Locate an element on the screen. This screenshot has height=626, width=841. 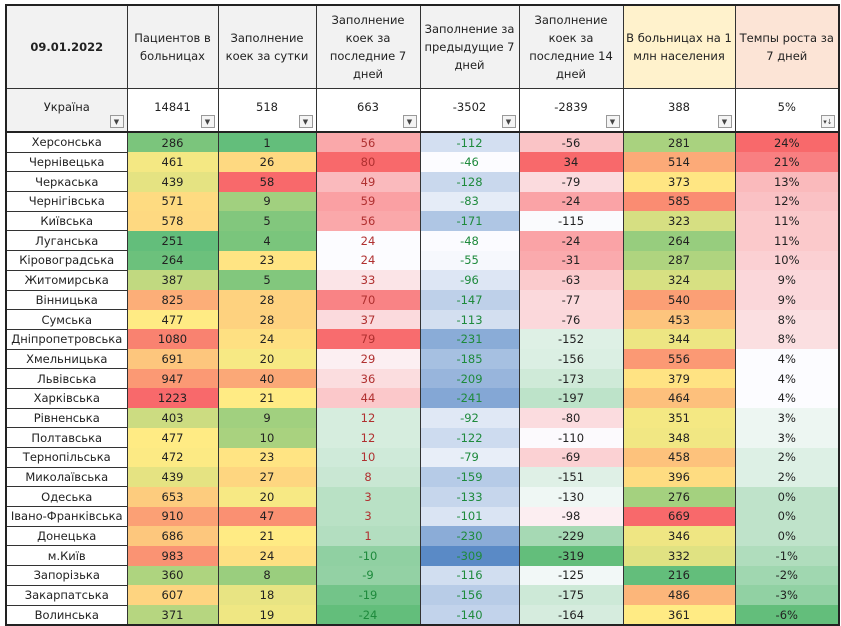
sort-descending-icon: ▾↓ is located at coordinates (828, 122).